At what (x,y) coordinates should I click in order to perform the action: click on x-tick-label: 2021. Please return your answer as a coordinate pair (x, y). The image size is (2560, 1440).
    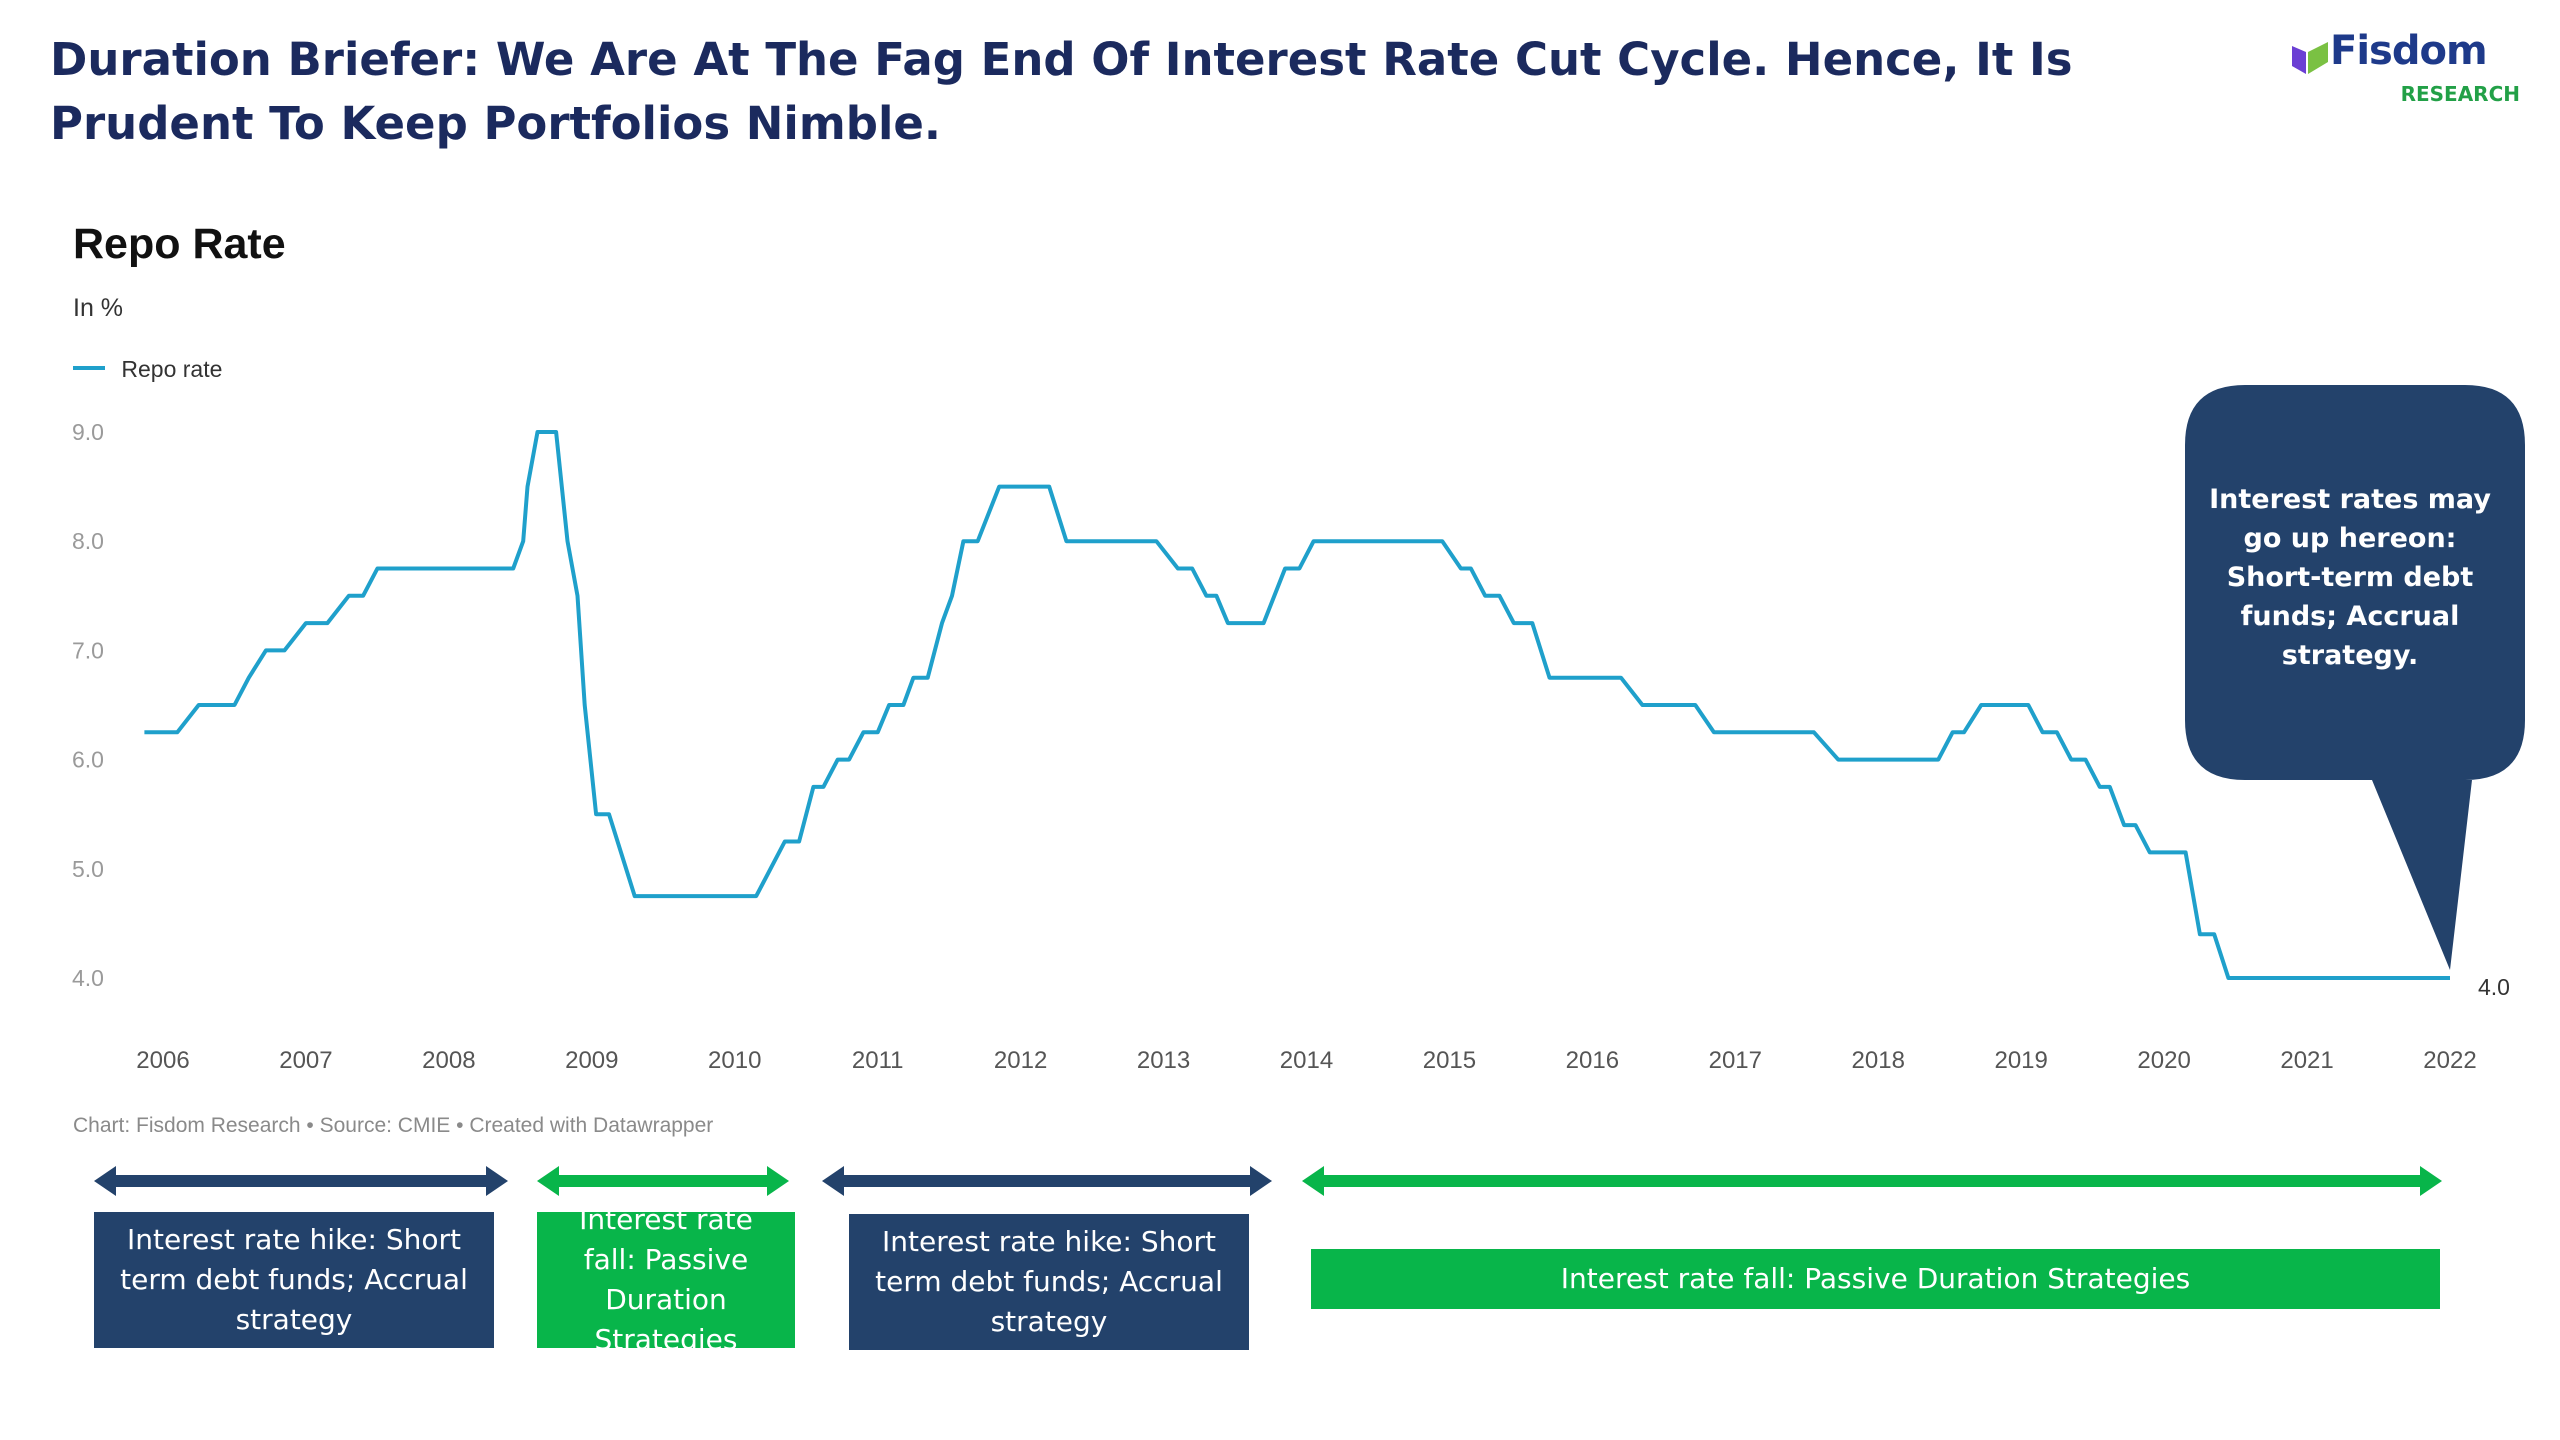
    Looking at the image, I should click on (2306, 1060).